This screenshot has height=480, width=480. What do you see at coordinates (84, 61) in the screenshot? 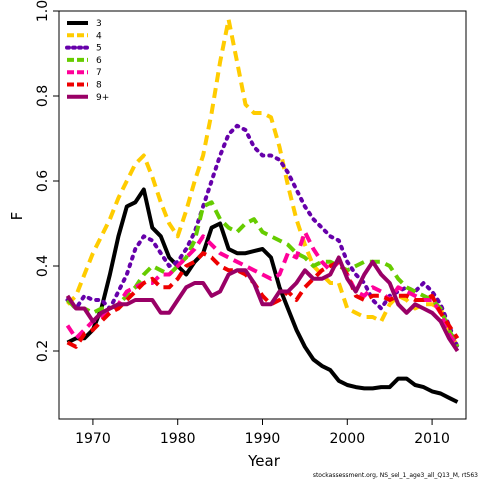
I see `legend-item: 6` at bounding box center [84, 61].